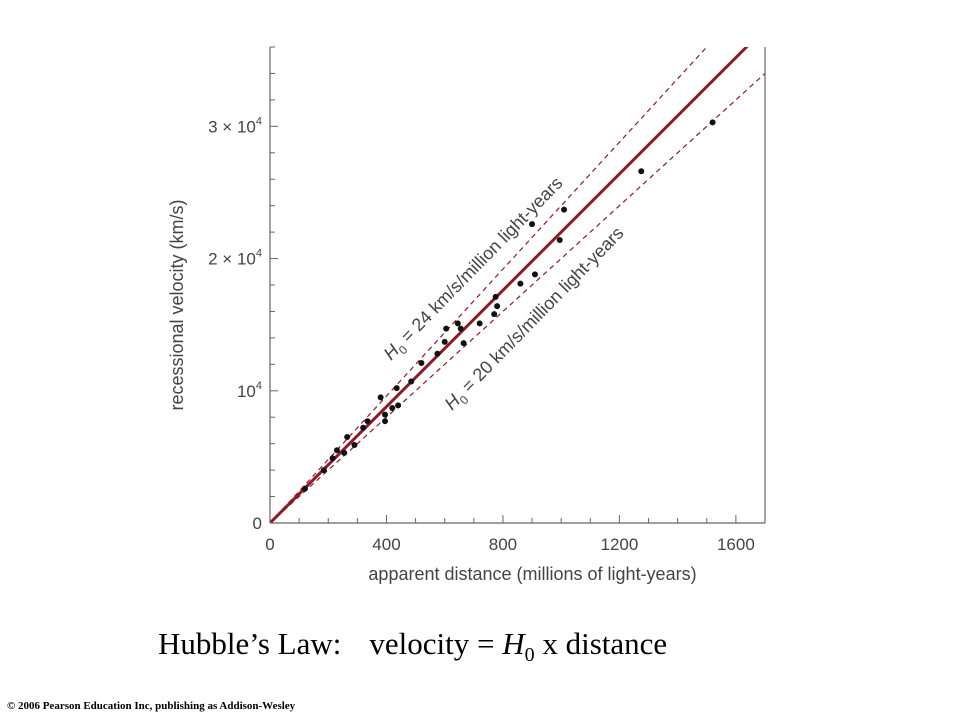 The height and width of the screenshot is (720, 960). Describe the element at coordinates (250, 643) in the screenshot. I see `caption-prefix: Hubble’s Law:` at that location.